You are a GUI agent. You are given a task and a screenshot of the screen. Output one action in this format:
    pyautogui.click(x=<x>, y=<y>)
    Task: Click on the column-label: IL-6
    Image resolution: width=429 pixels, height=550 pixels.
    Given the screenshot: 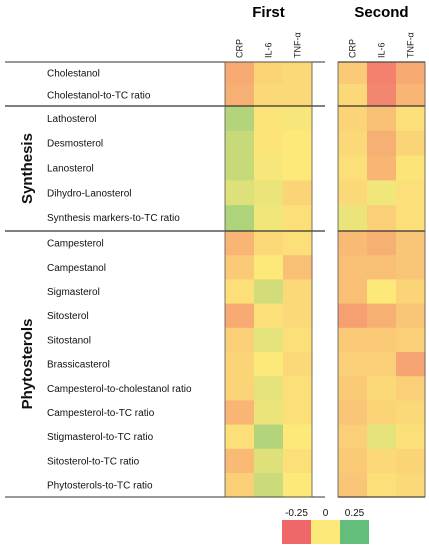 What is the action you would take?
    pyautogui.click(x=269, y=50)
    